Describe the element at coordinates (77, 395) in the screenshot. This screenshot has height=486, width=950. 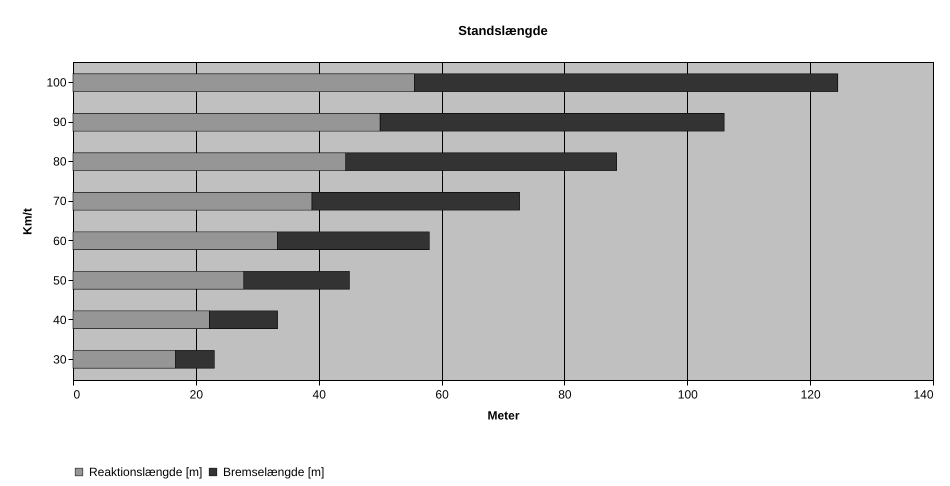
I see `x-tick-label: 0` at that location.